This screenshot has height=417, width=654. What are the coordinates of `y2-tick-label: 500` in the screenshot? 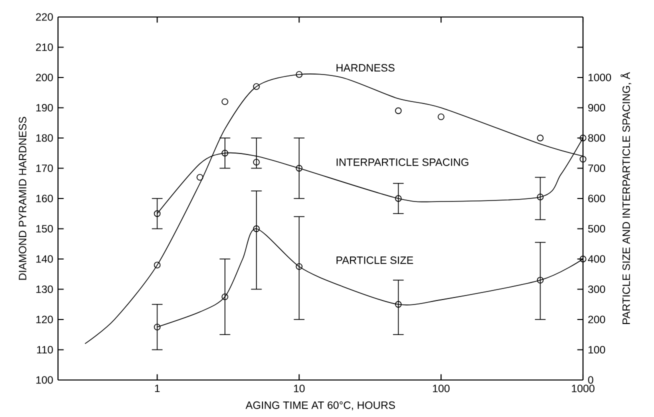 It's located at (597, 228).